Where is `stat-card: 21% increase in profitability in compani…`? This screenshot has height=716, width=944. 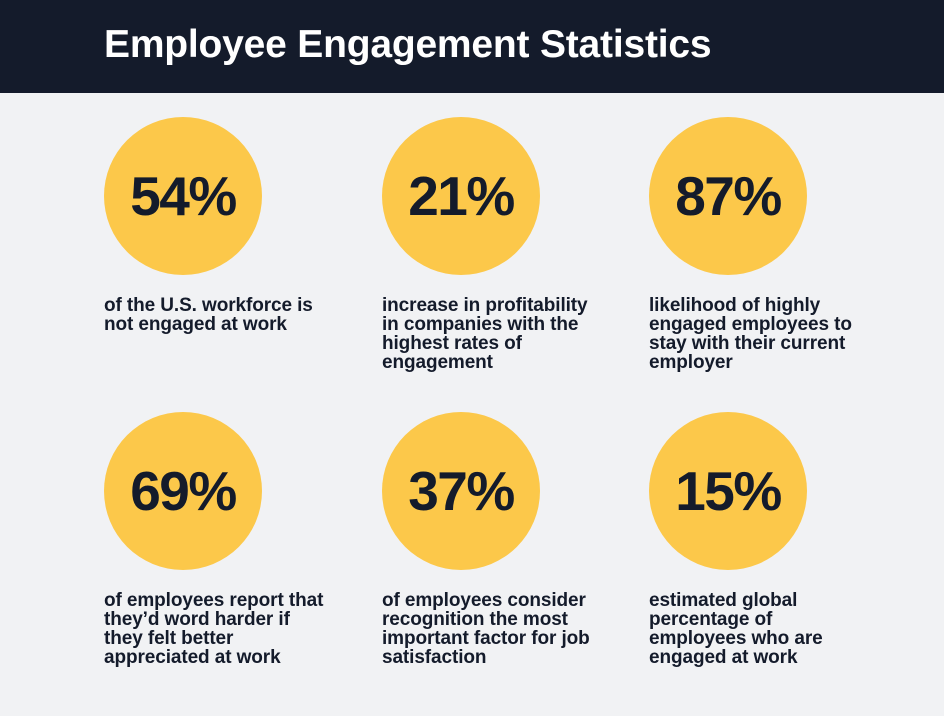
stat-card: 21% increase in profitability in compani… is located at coordinates (502, 244).